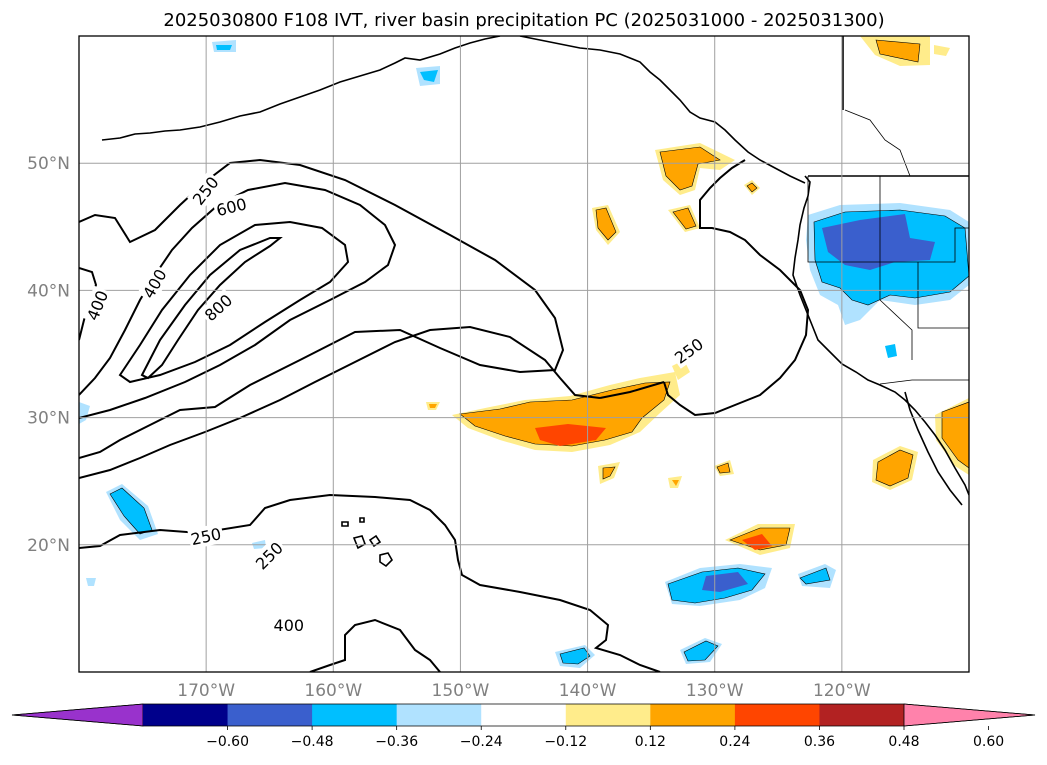 Image resolution: width=1047 pixels, height=765 pixels. Describe the element at coordinates (588, 691) in the screenshot. I see `longitude-label: 140°W` at that location.